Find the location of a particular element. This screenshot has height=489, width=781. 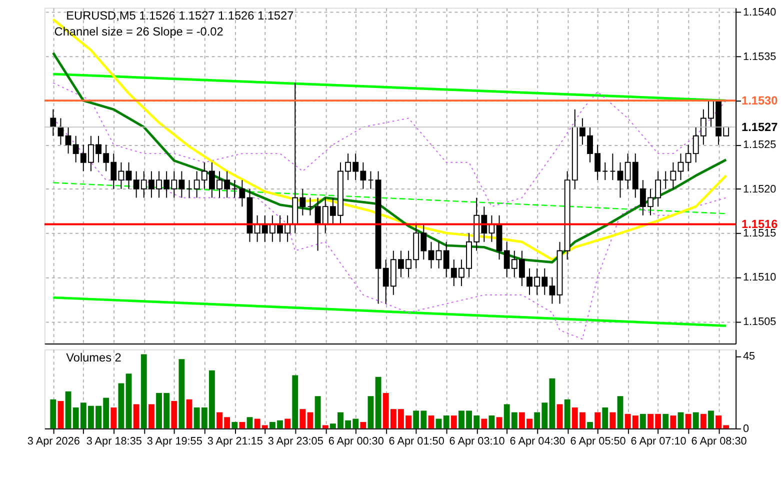

x-tick-label: 6 Apr 04:30 is located at coordinates (538, 442).